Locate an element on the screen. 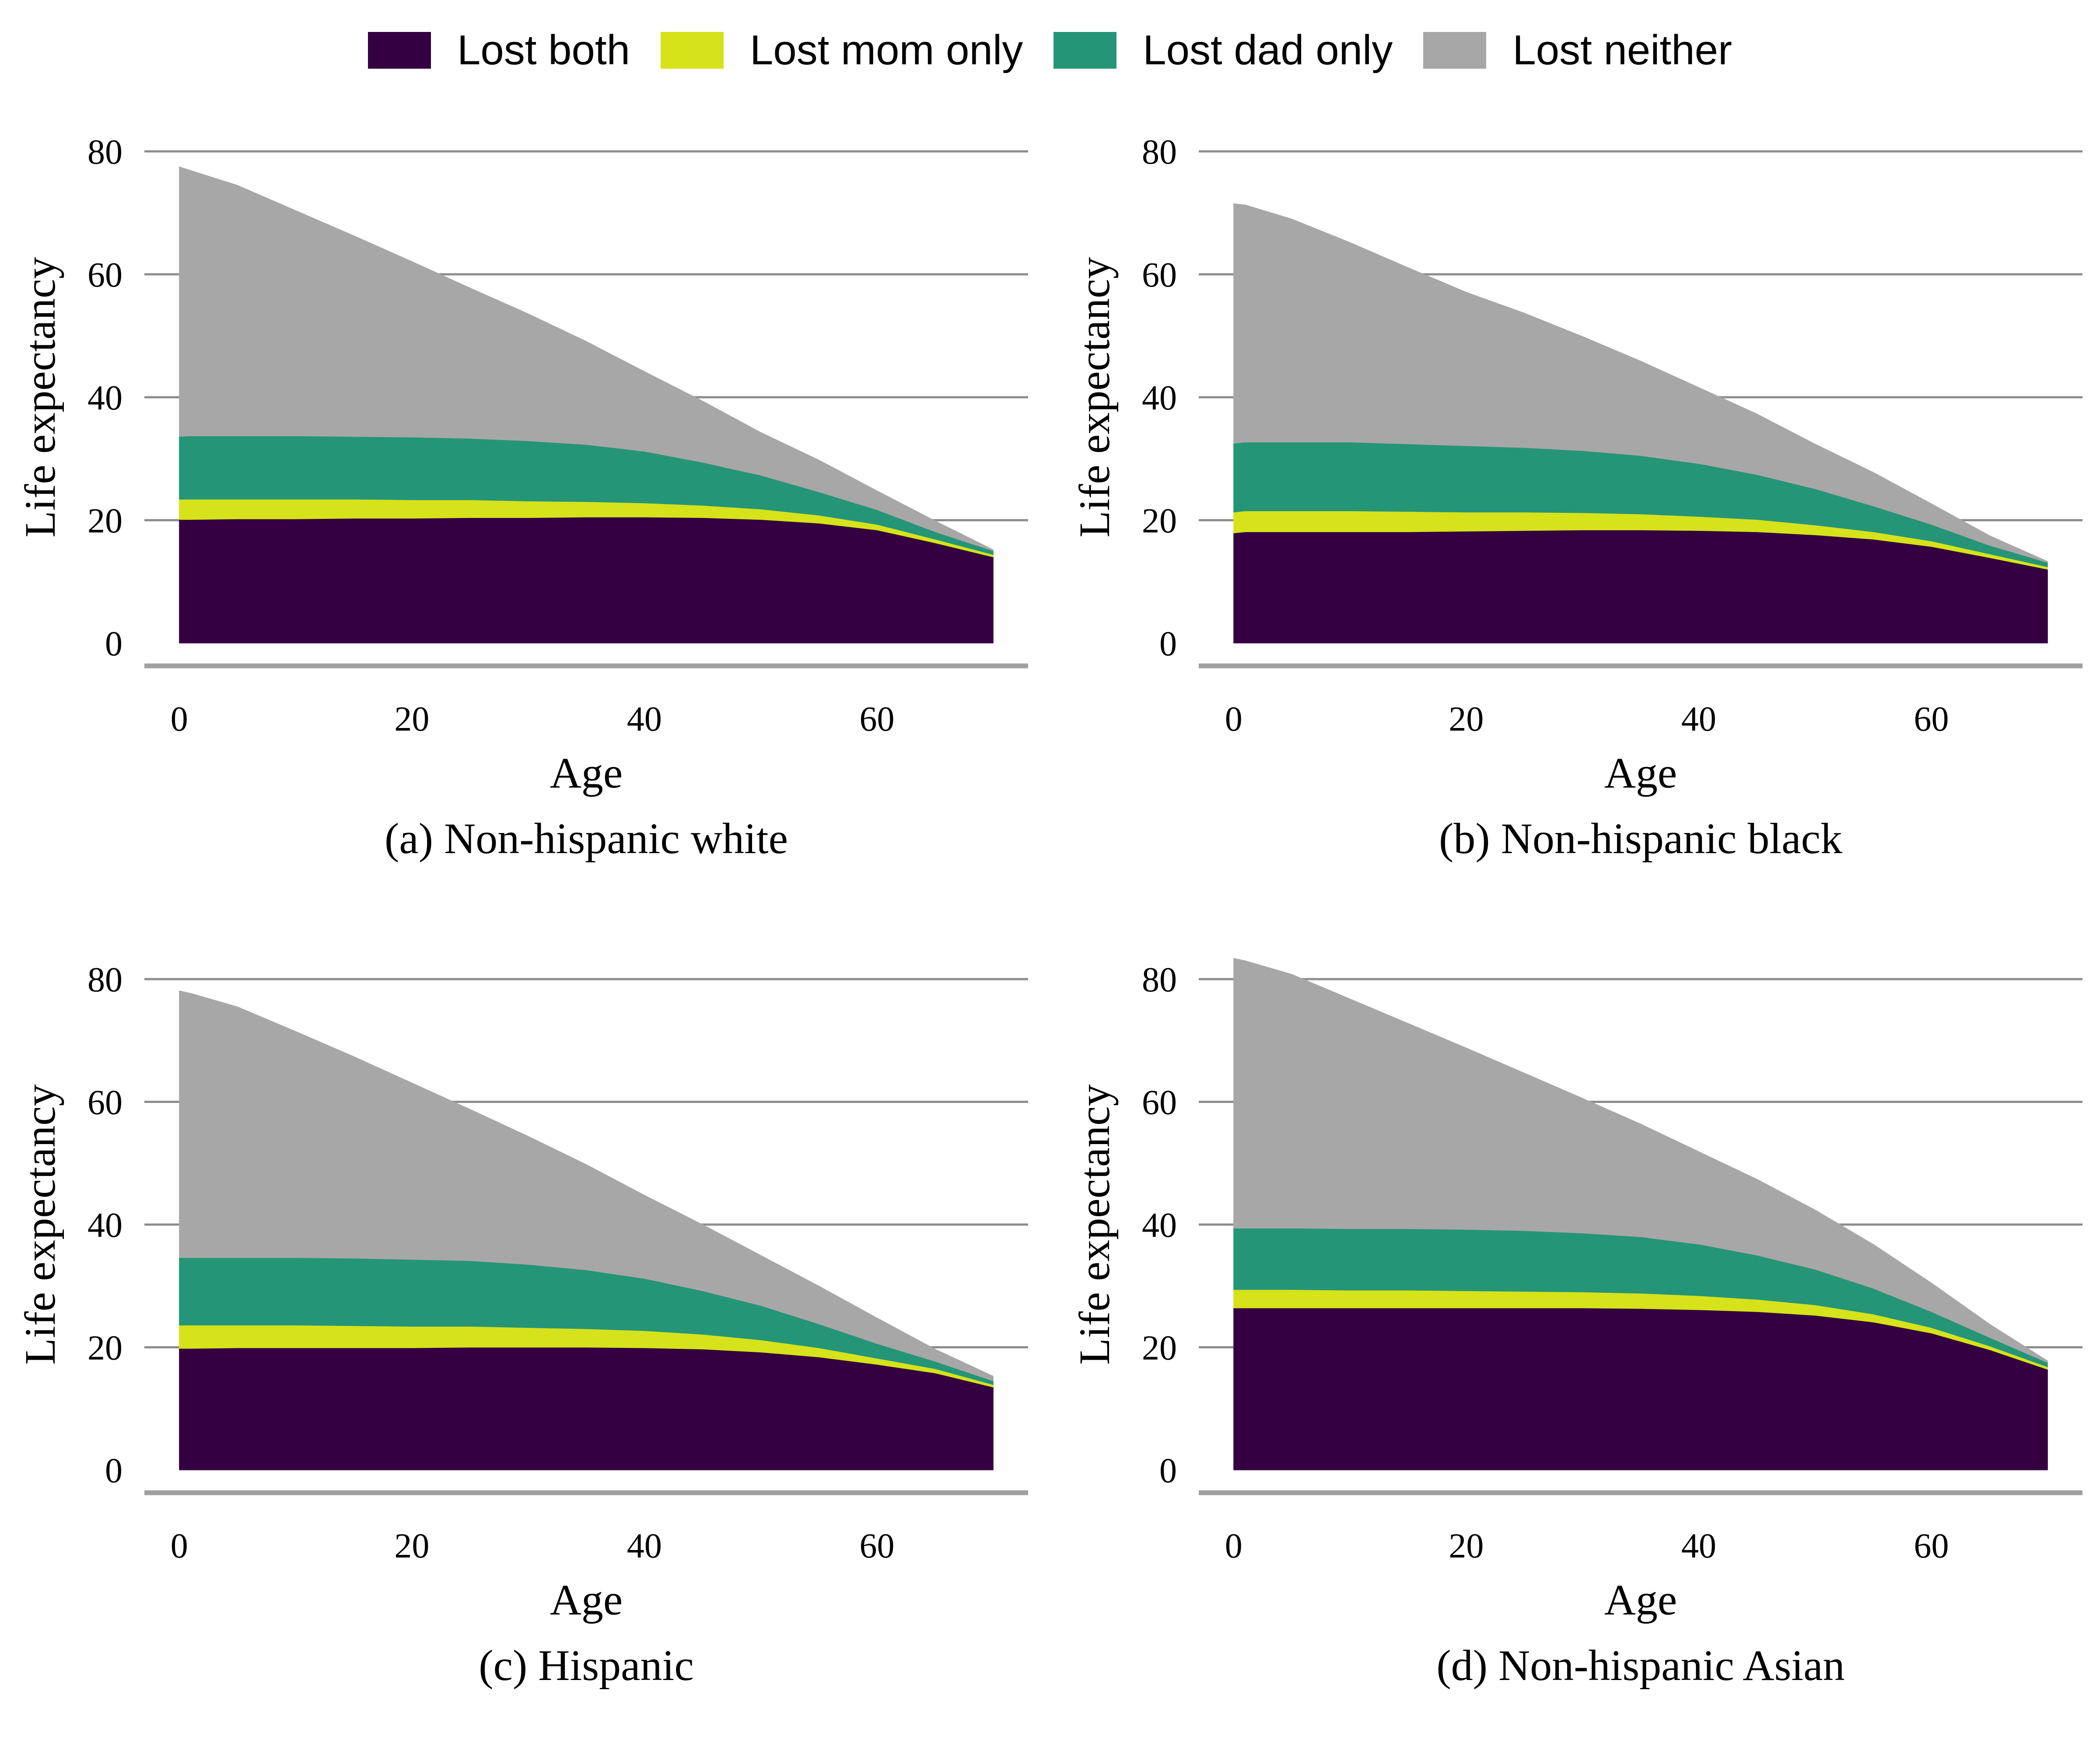 Image resolution: width=2100 pixels, height=1750 pixels. panel-caption: (d) Non-hispanic Asian is located at coordinates (1640, 1665).